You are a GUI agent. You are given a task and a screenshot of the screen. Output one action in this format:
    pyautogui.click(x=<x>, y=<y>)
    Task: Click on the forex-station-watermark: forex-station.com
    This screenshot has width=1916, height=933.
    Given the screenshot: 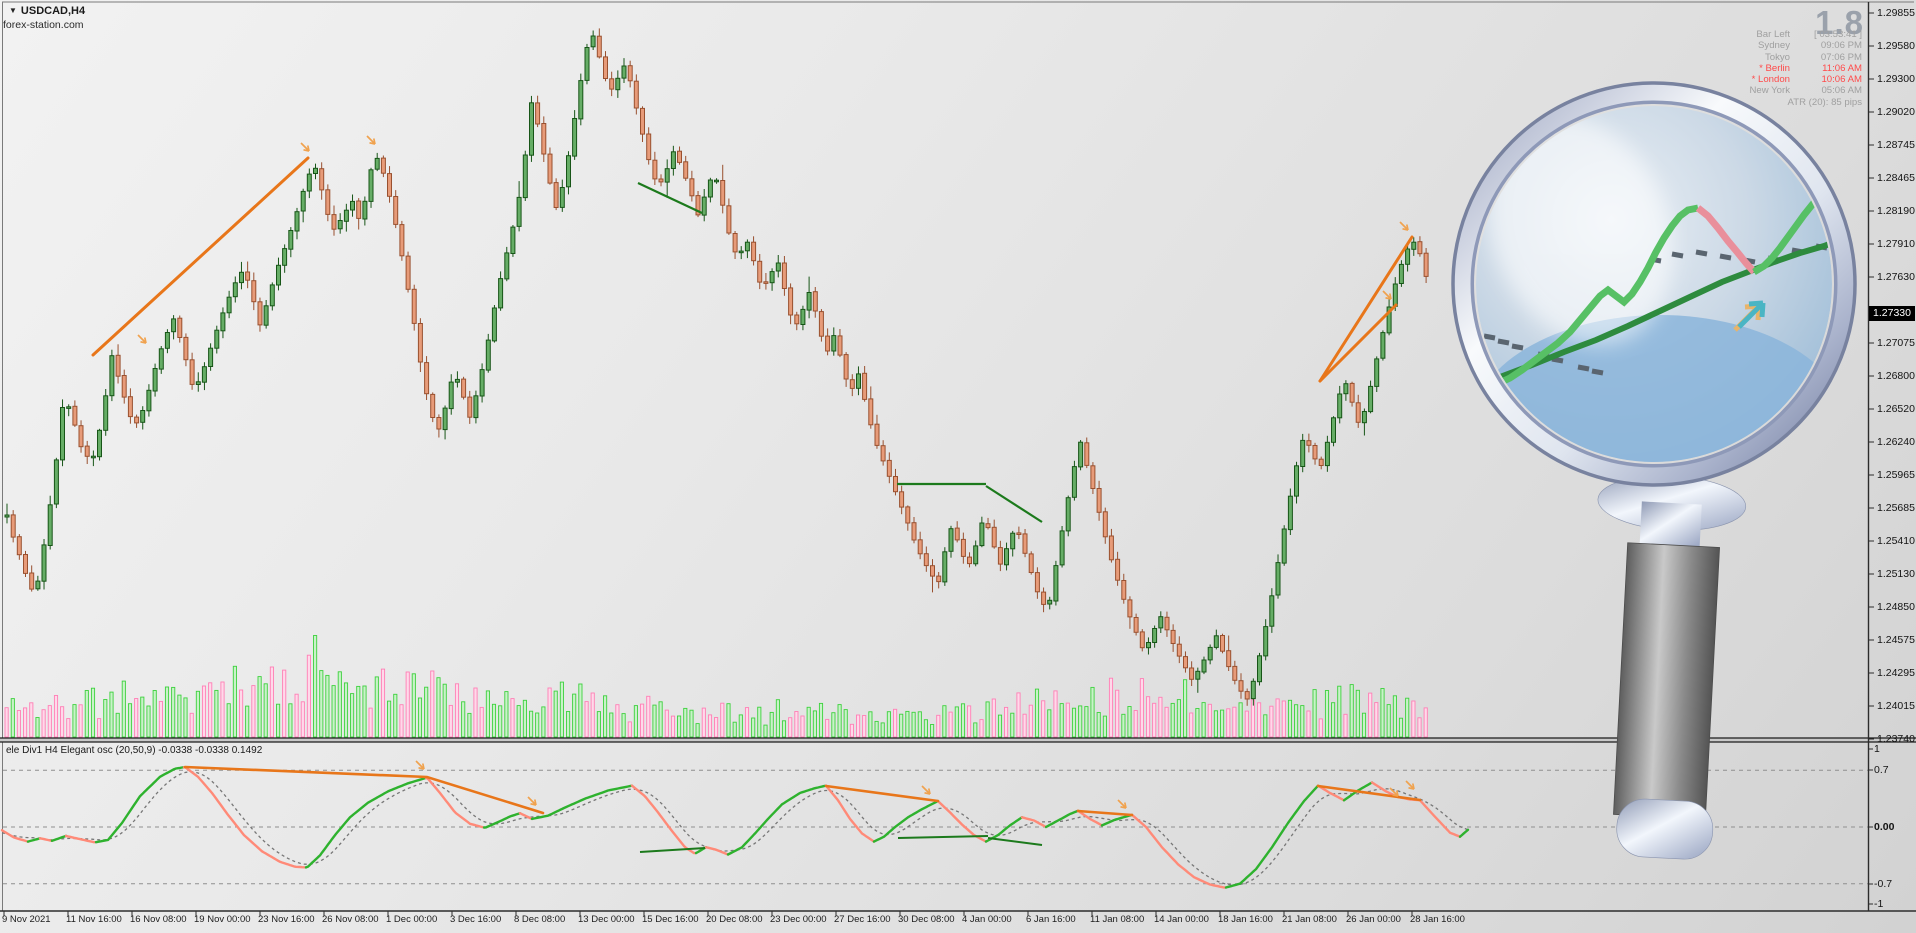 What is the action you would take?
    pyautogui.click(x=43, y=25)
    